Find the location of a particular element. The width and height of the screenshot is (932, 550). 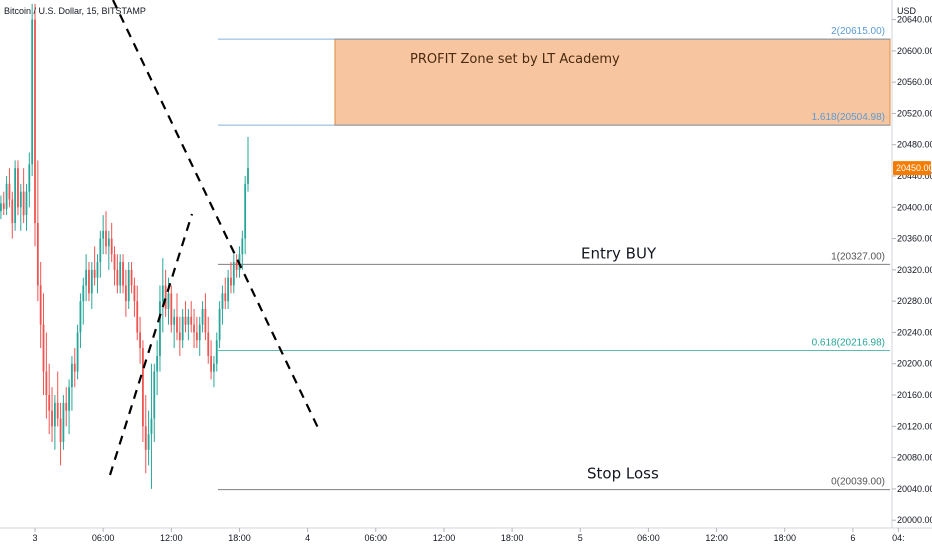

price-tick-label: 20120.00 is located at coordinates (914, 426).